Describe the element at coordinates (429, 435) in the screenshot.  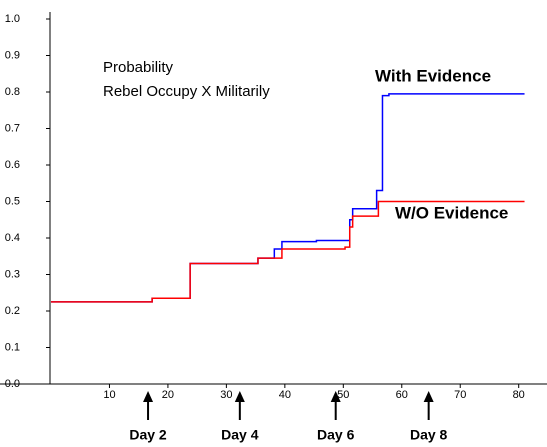
I see `day-label: Day 8` at that location.